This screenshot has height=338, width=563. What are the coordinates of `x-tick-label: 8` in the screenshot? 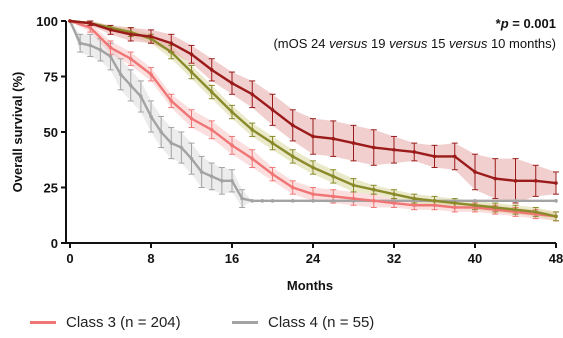 It's located at (150, 258).